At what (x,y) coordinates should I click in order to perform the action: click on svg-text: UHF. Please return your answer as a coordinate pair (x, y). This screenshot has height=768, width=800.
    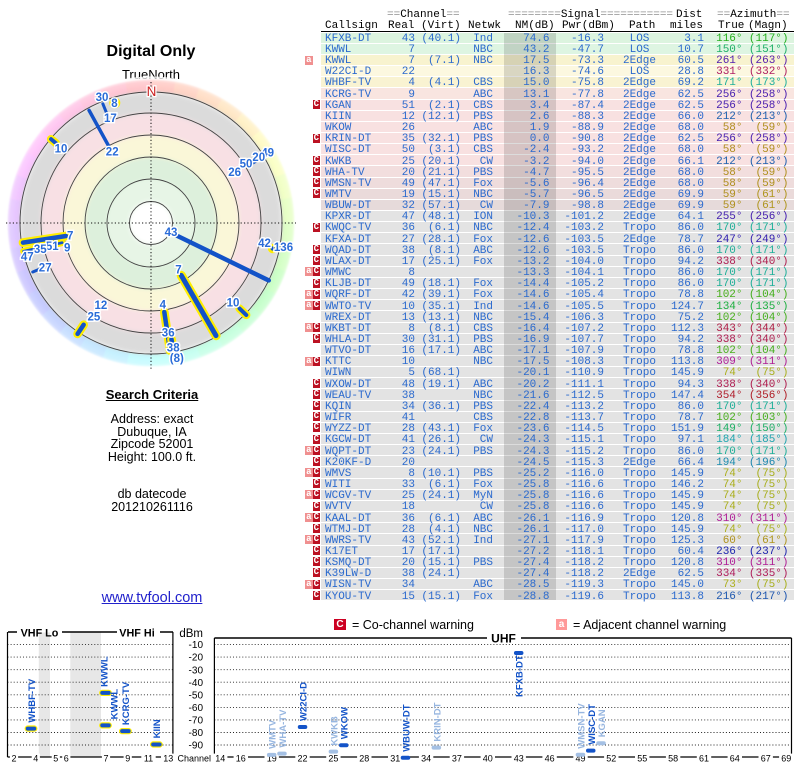
    Looking at the image, I should click on (503, 639).